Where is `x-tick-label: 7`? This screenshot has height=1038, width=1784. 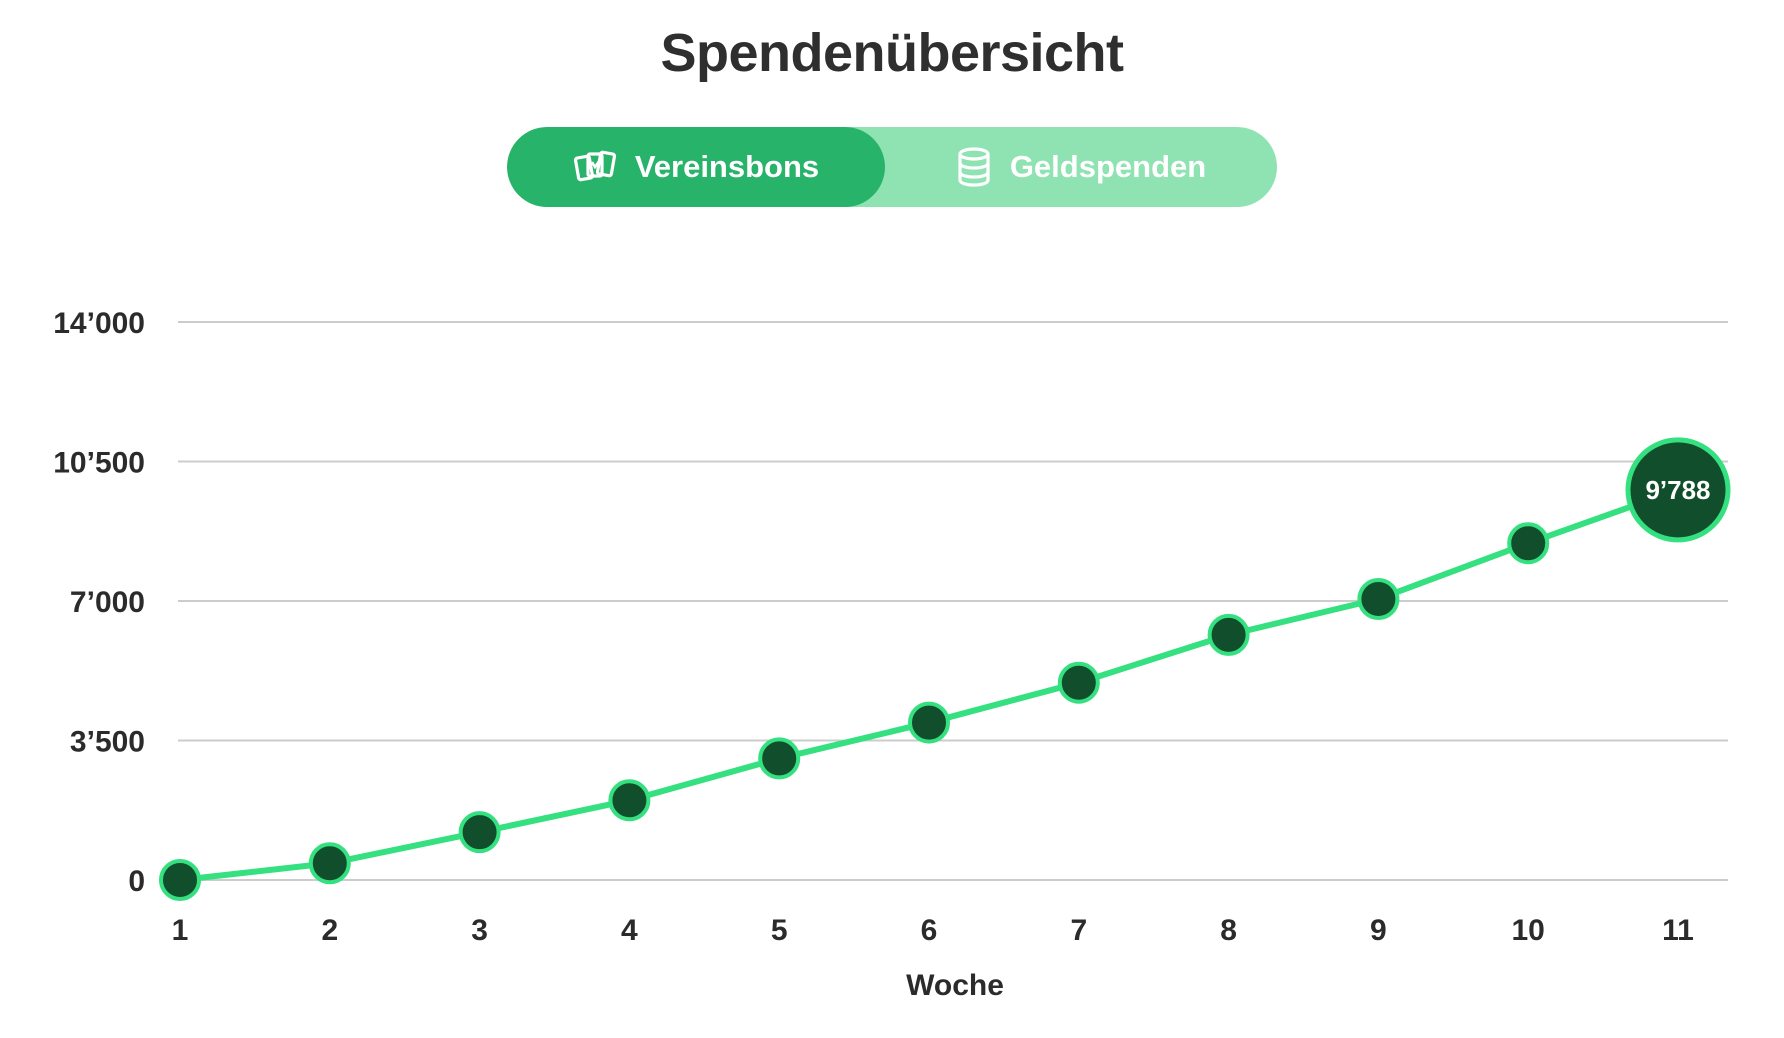 x-tick-label: 7 is located at coordinates (1078, 930).